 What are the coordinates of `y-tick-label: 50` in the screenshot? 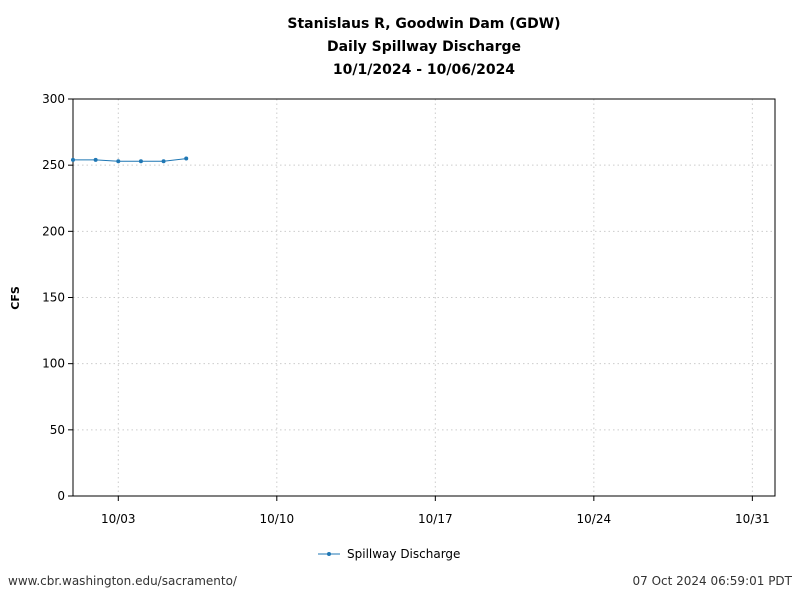 It's located at (57, 430).